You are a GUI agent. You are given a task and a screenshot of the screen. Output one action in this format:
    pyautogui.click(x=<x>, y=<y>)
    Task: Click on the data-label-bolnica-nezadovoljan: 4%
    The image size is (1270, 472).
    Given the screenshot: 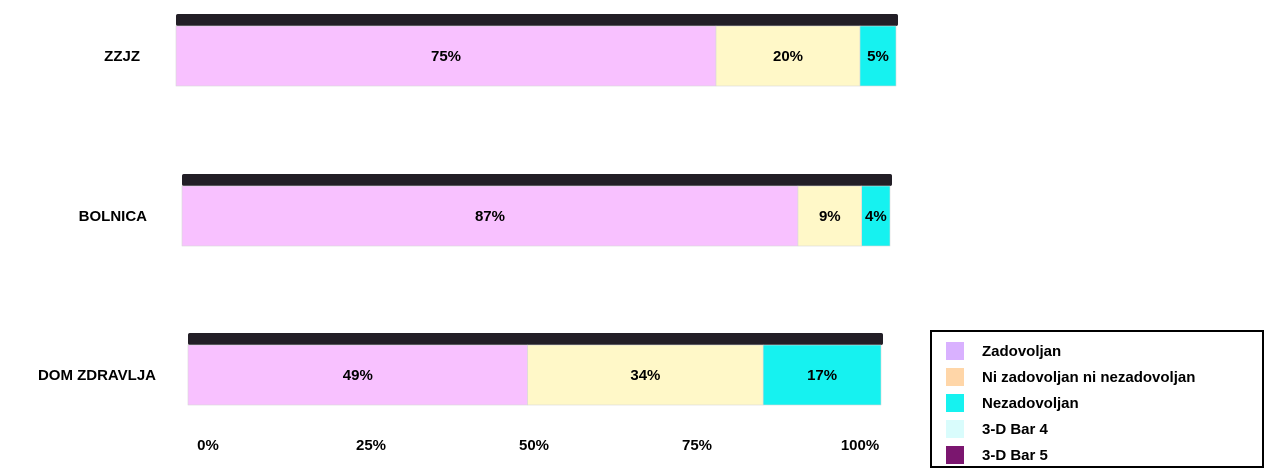 What is the action you would take?
    pyautogui.click(x=876, y=216)
    